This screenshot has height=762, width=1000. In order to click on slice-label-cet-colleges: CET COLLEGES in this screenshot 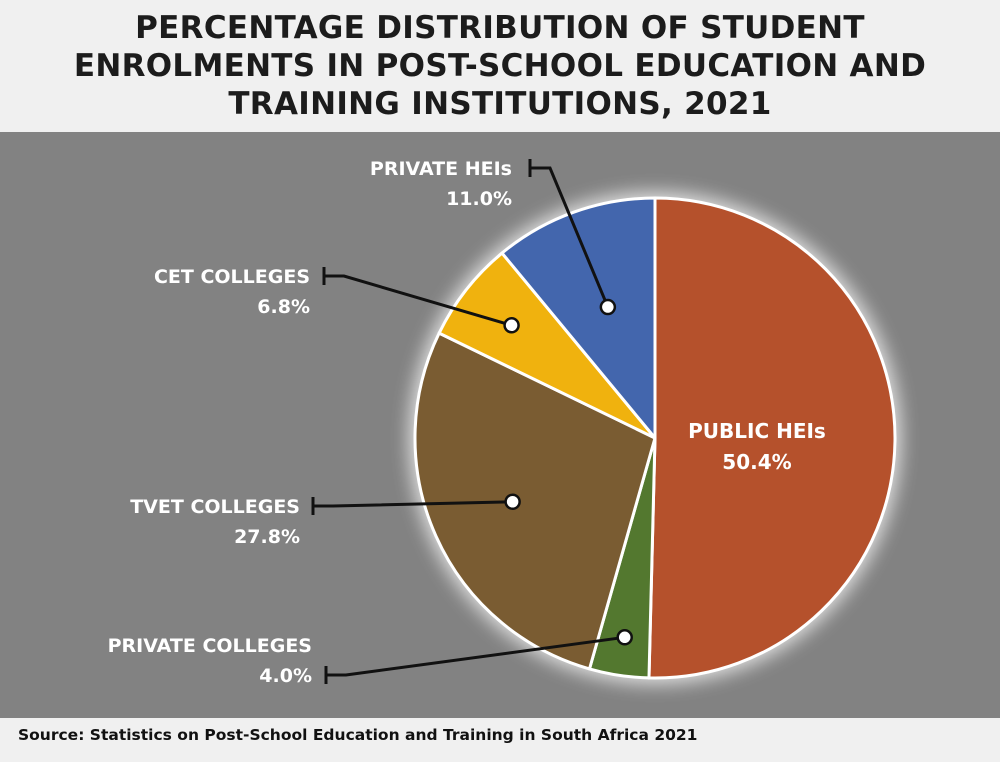, I will do `click(232, 277)`.